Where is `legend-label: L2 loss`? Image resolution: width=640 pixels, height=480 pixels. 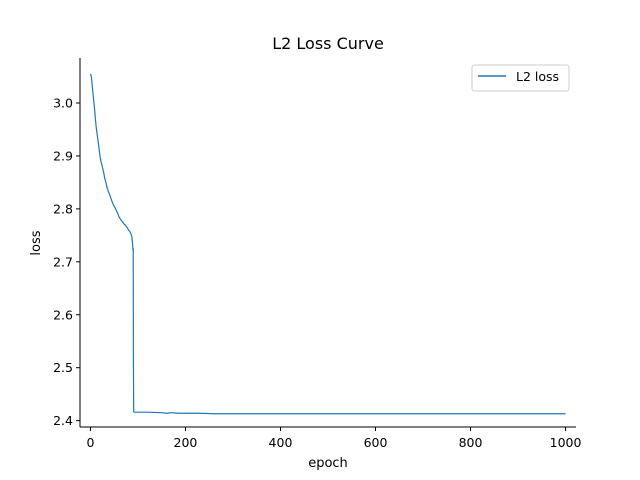 legend-label: L2 loss is located at coordinates (537, 76).